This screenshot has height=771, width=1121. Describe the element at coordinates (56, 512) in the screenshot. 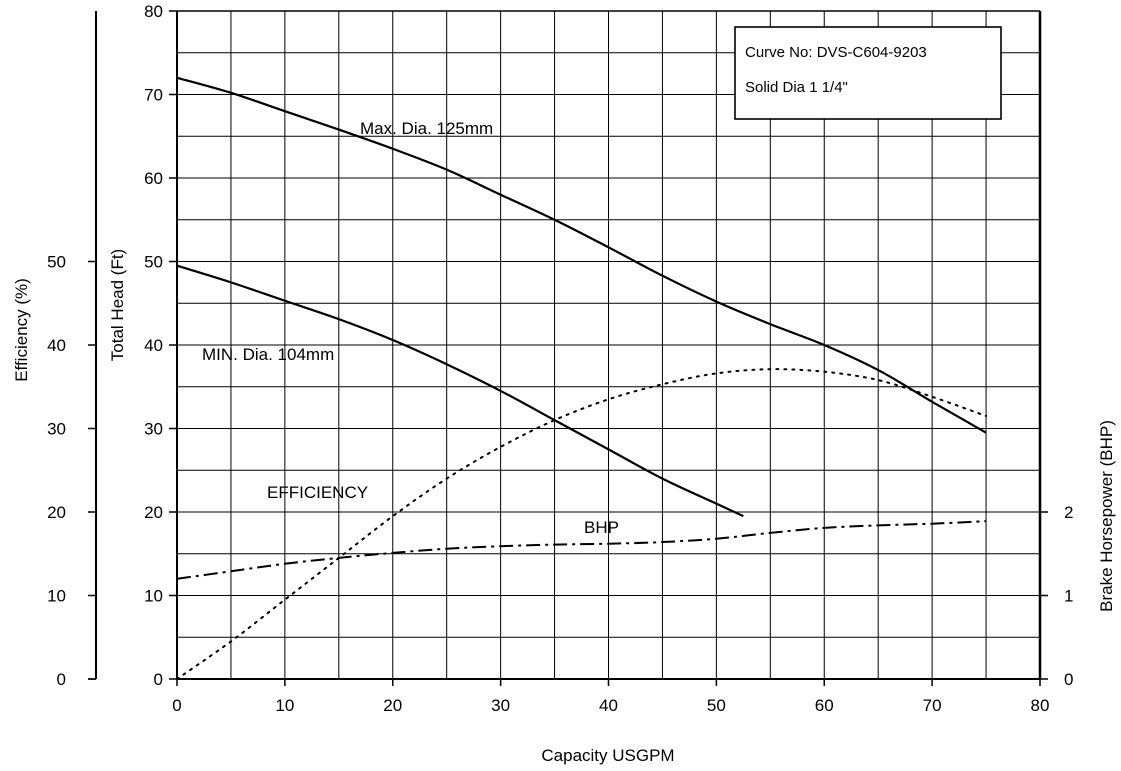

I see `efficiency-tick-label: 20` at that location.